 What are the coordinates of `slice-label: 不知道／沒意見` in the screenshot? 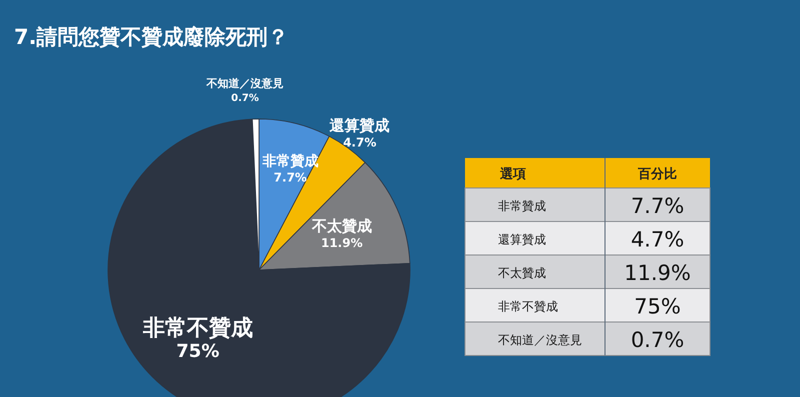 It's located at (245, 83).